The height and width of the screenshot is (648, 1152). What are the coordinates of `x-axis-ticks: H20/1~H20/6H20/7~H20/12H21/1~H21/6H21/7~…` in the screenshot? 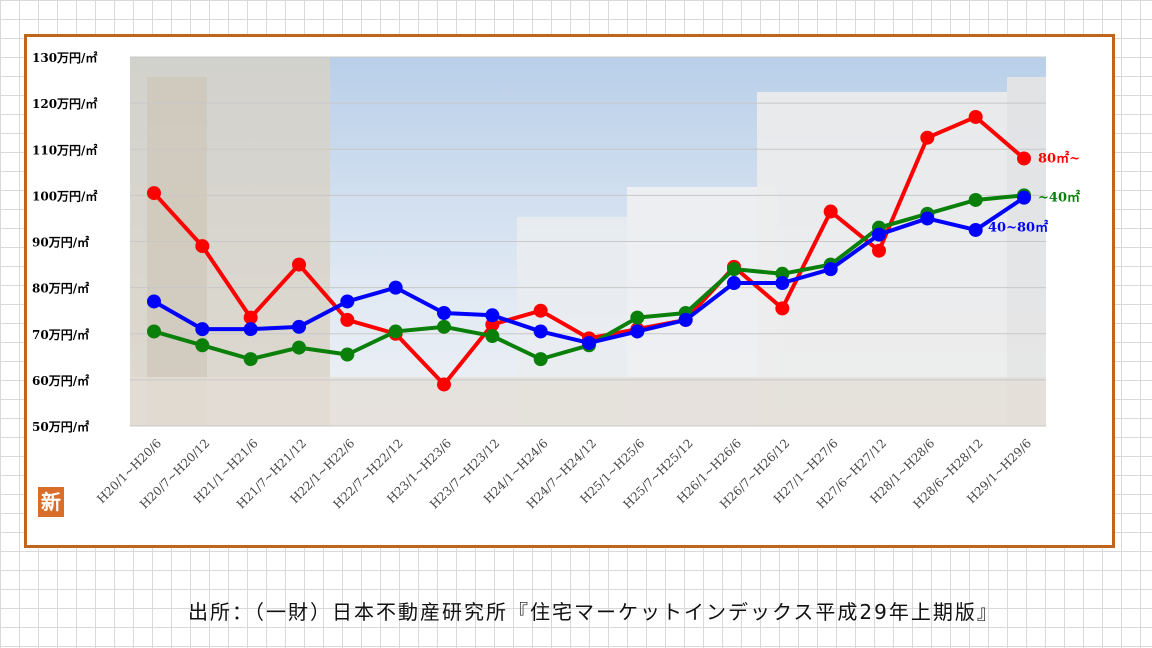 It's located at (564, 473).